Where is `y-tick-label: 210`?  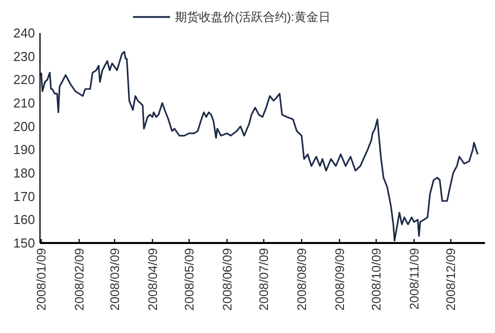
y-tick-label: 210 is located at coordinates (24, 103).